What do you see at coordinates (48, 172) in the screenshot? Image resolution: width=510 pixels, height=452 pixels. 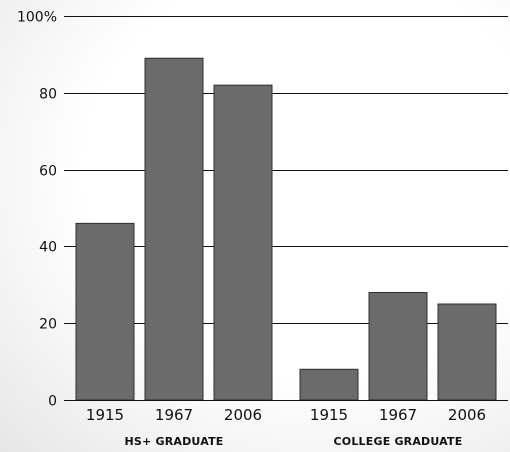 I see `y-tick-label: 60` at bounding box center [48, 172].